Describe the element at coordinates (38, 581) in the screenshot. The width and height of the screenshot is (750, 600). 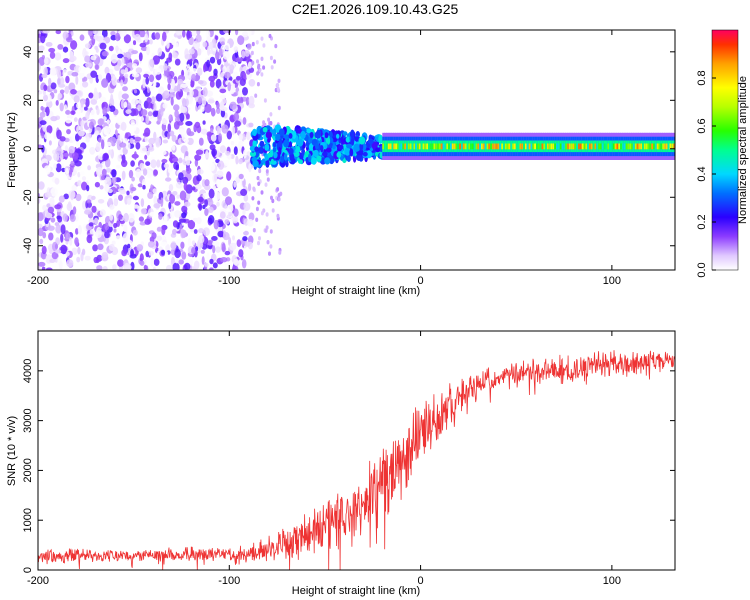
I see `snr-xtick-label: -200` at that location.